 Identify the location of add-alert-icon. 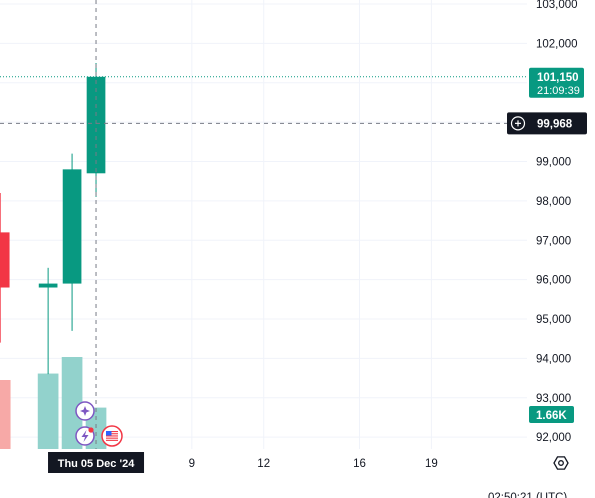
(518, 123).